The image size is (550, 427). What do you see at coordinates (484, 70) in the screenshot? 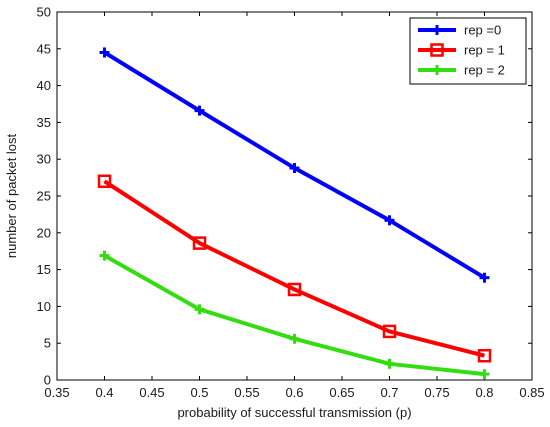
I see `legend-label: rep = 2` at bounding box center [484, 70].